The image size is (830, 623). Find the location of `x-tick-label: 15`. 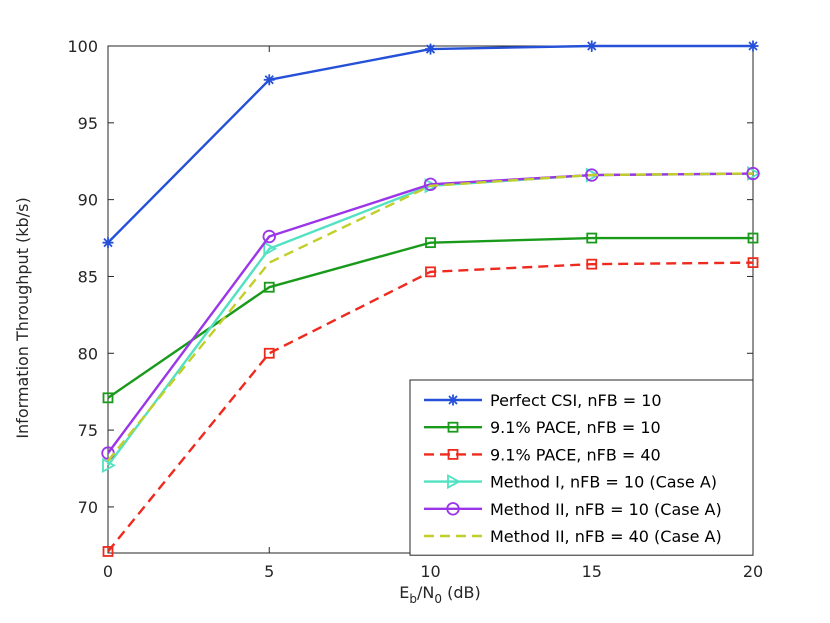

x-tick-label: 15 is located at coordinates (592, 571).